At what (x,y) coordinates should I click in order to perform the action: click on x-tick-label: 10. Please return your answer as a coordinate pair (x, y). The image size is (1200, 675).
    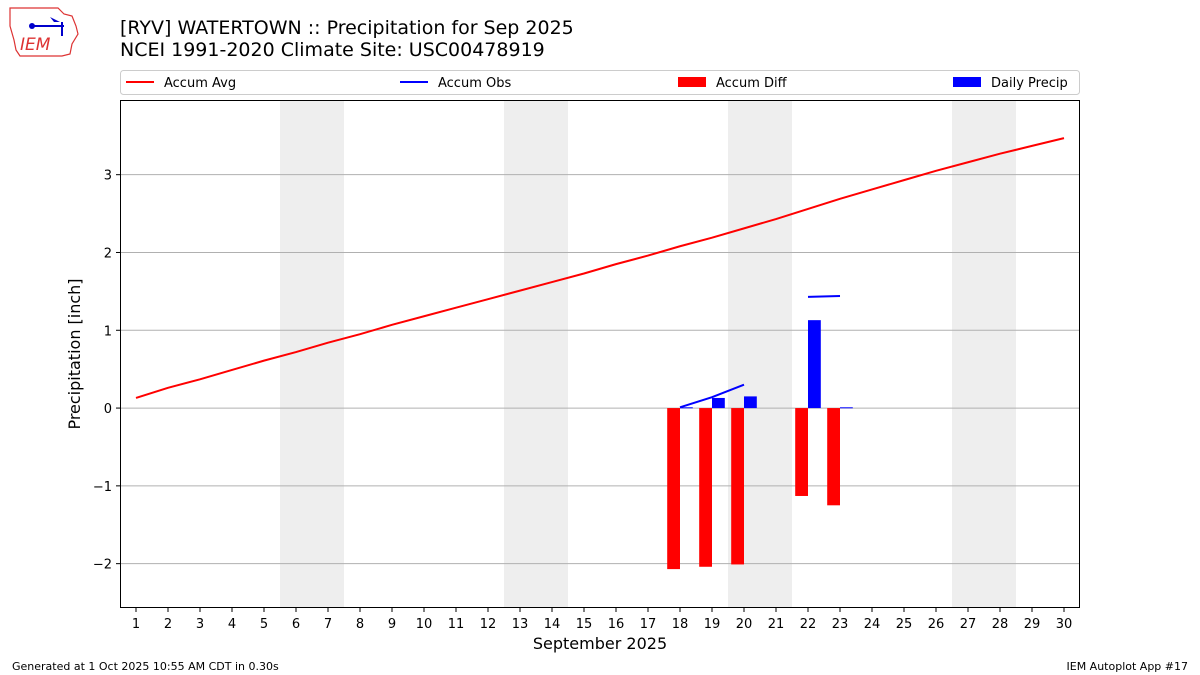
    Looking at the image, I should click on (424, 624).